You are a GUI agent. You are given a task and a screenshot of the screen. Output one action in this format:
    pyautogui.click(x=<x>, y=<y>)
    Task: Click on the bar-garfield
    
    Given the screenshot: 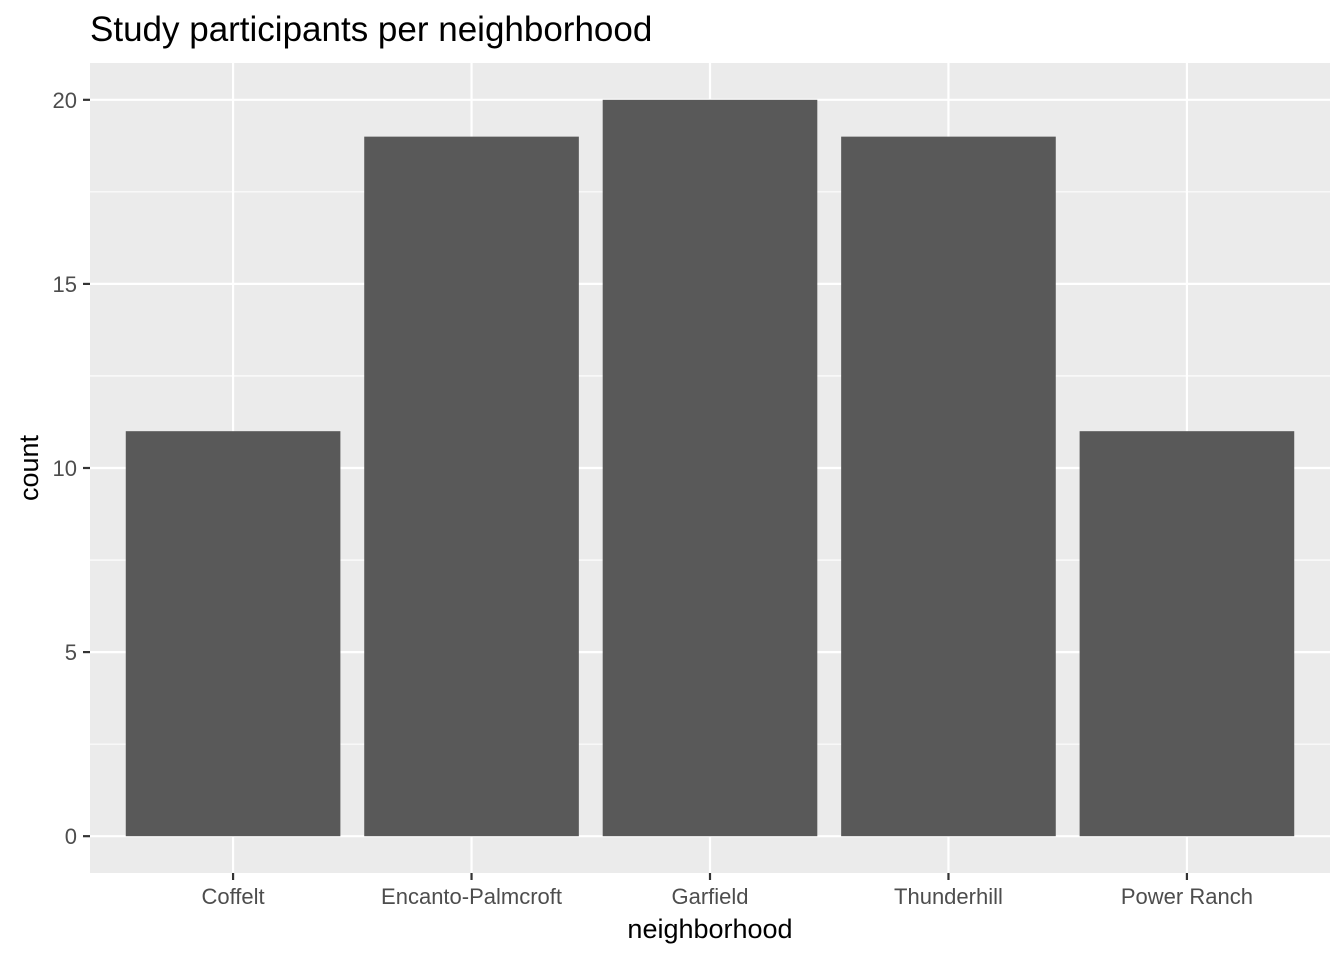 What is the action you would take?
    pyautogui.click(x=710, y=468)
    